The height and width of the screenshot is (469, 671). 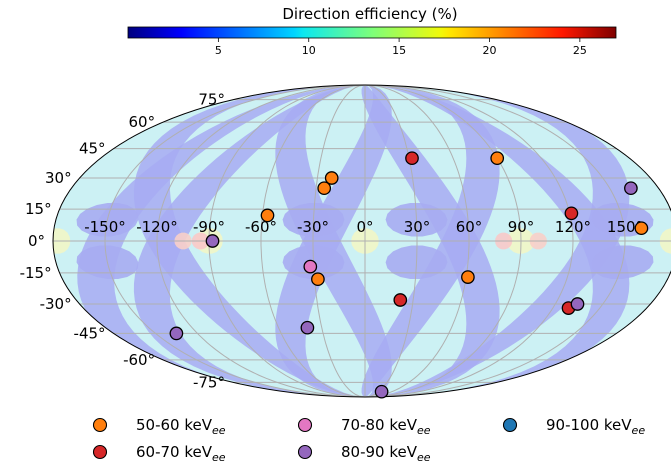 I want to click on latitude-label: -30°, so click(x=56, y=304).